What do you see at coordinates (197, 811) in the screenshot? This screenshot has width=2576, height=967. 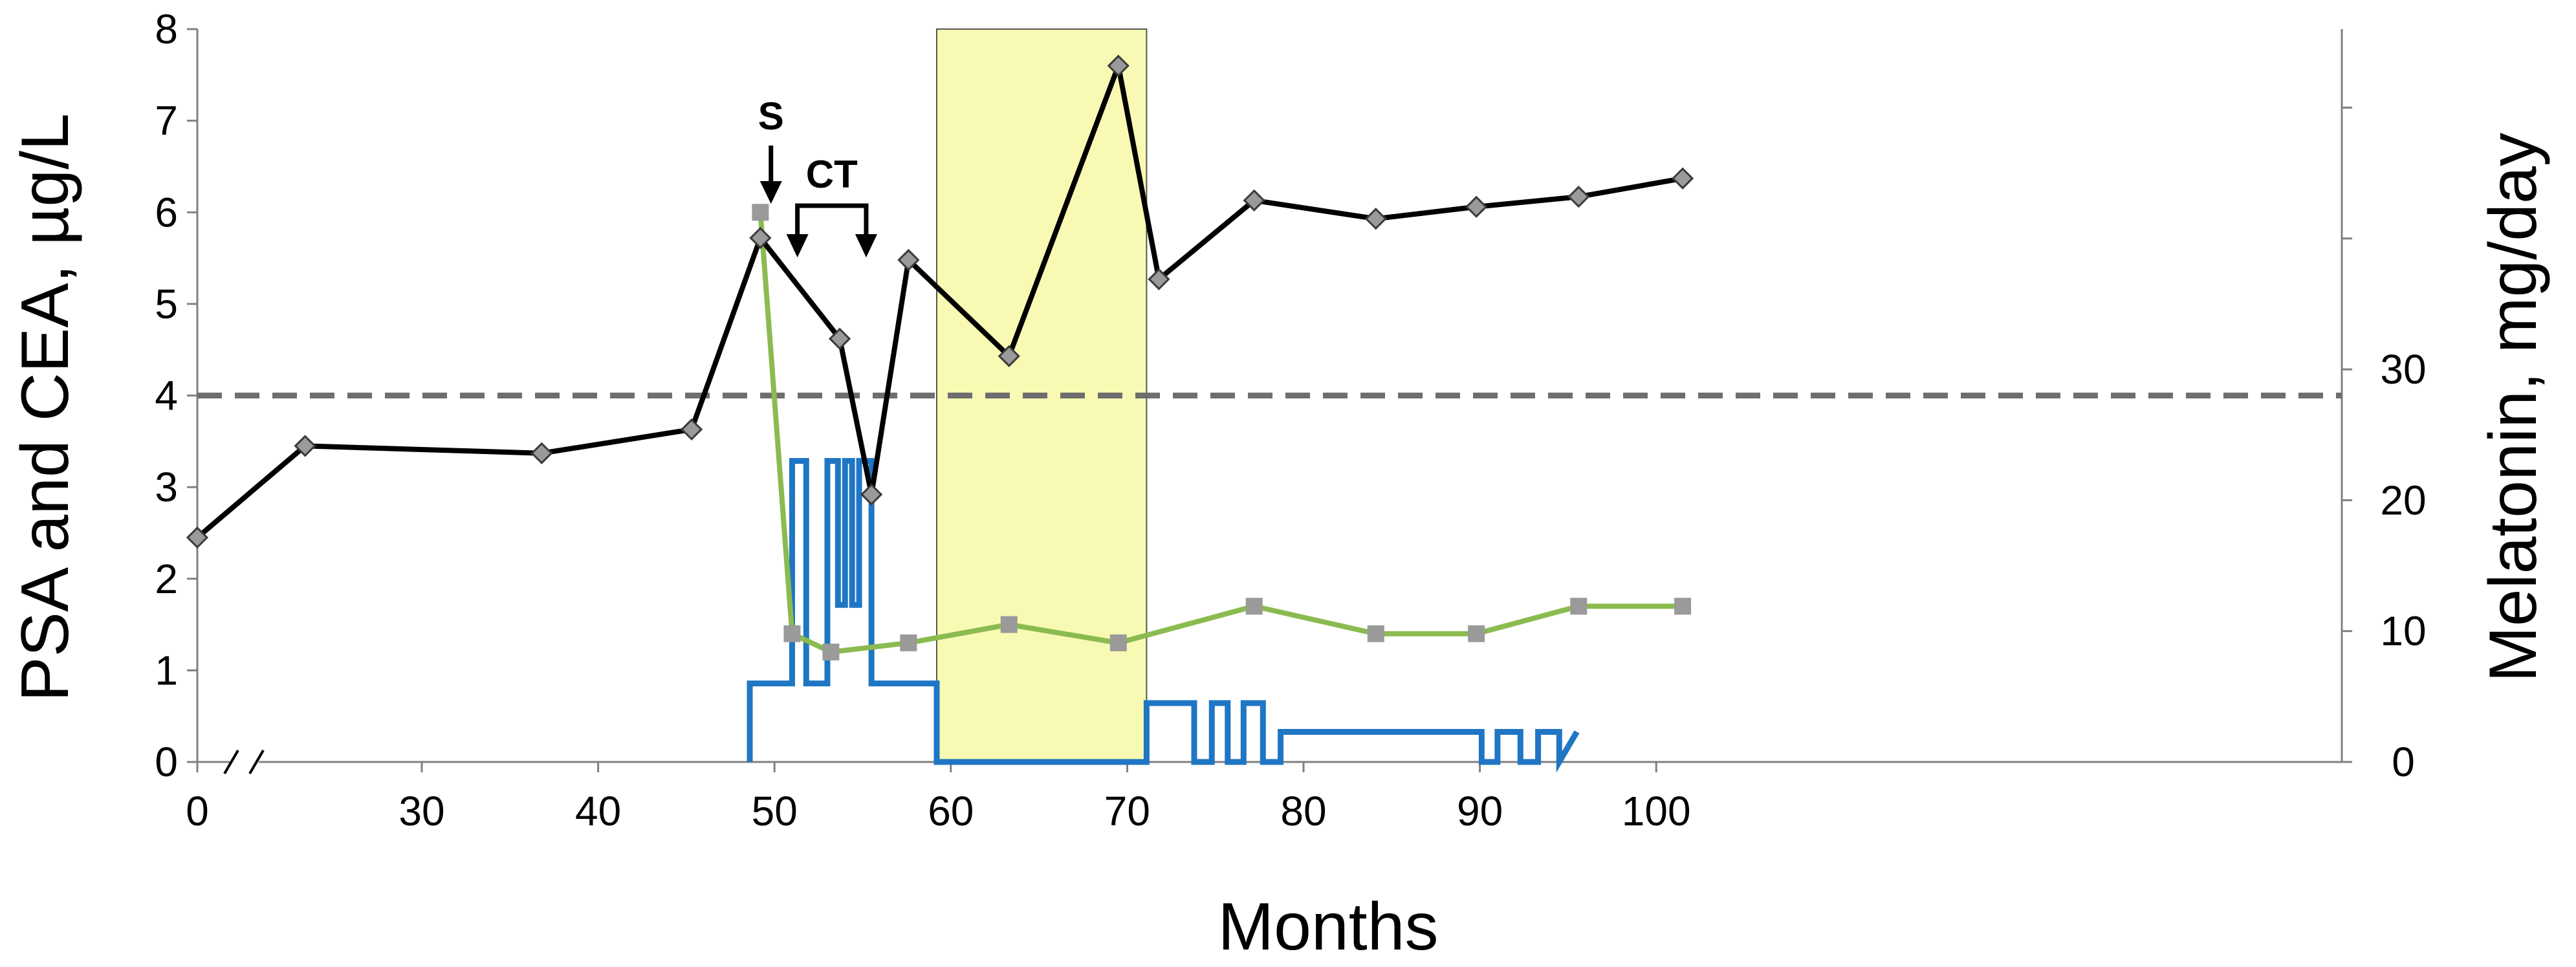 I see `x-tick-label: 0` at bounding box center [197, 811].